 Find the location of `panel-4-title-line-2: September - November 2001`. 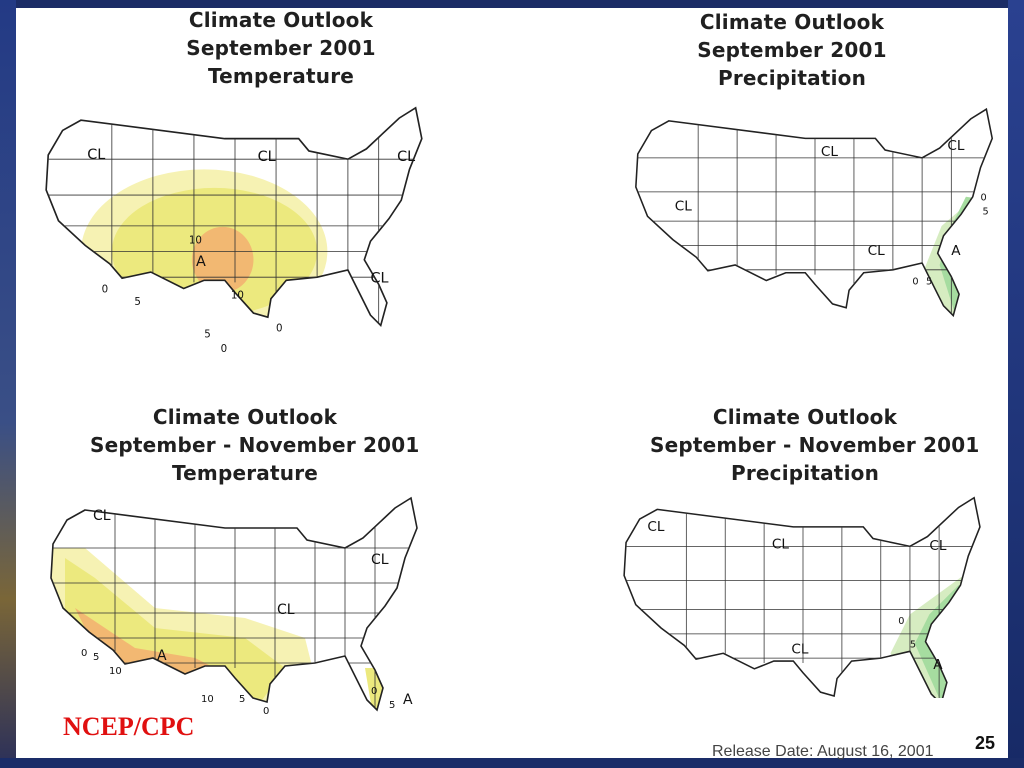

panel-4-title-line-2: September - November 2001 is located at coordinates (815, 445).